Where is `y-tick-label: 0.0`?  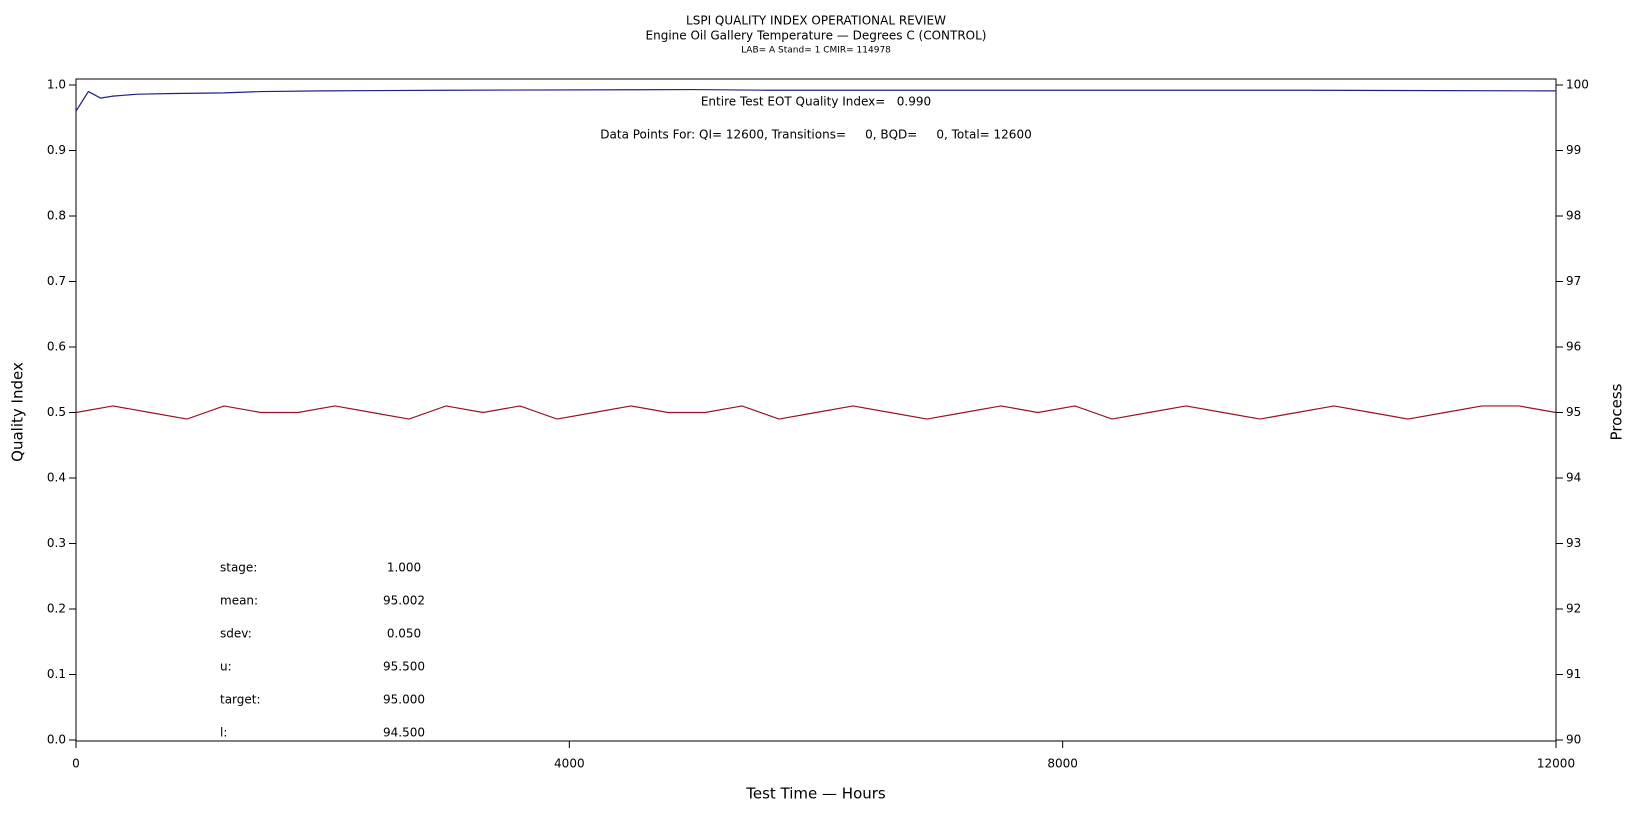
y-tick-label: 0.0 is located at coordinates (56, 740).